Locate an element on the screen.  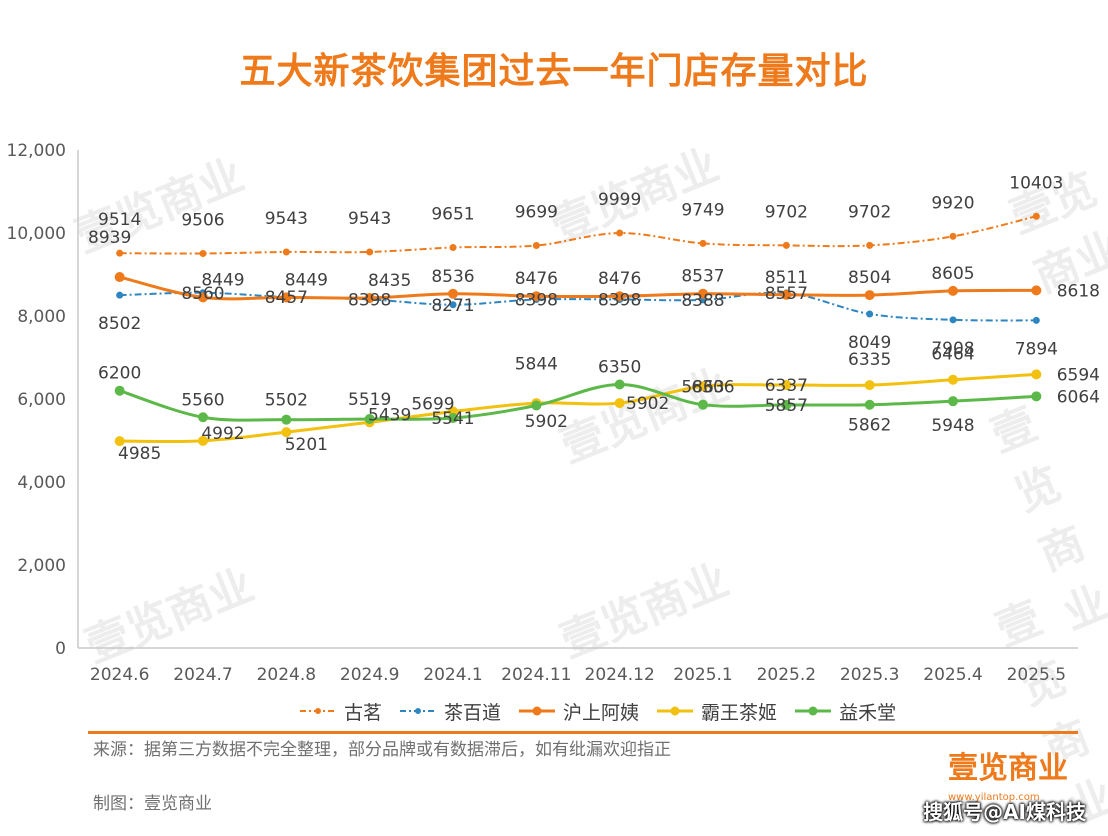
source-note: 来源：据第三方数据不完全整理，部分品牌或有数据滞后，如有纰漏欢迎指正 is located at coordinates (382, 750).